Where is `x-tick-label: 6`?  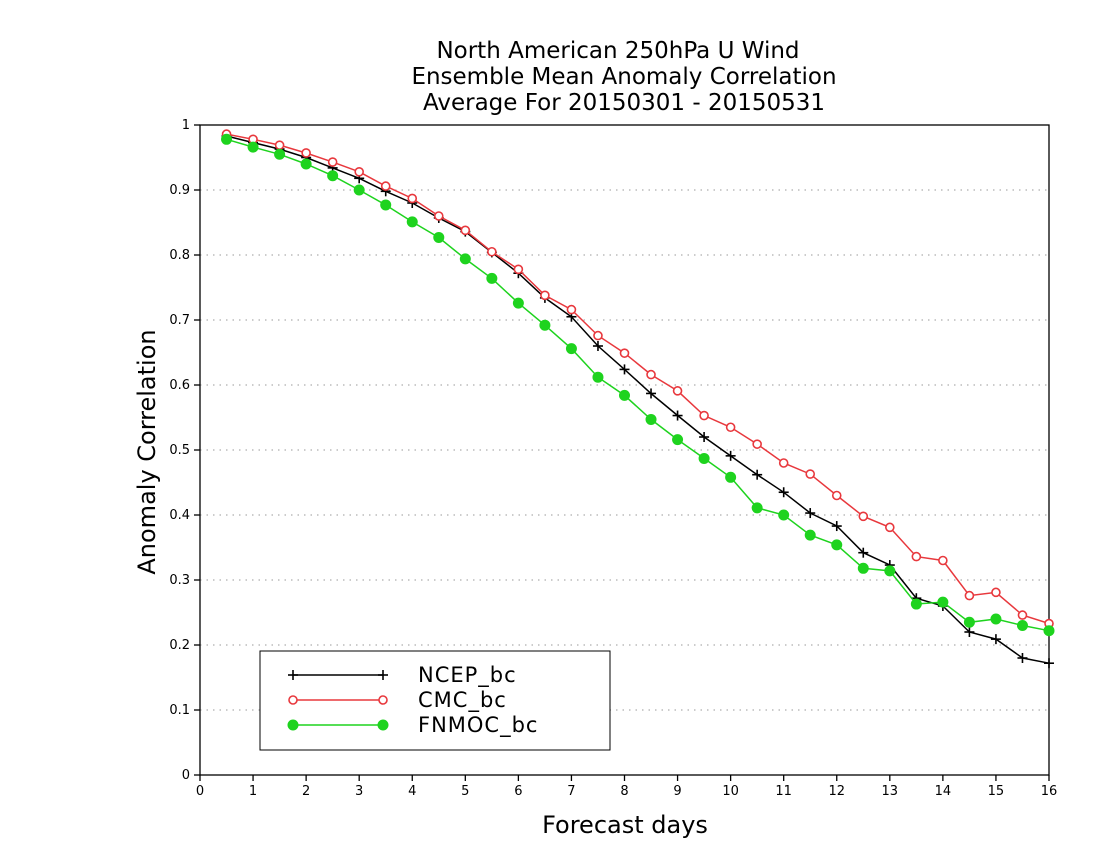 x-tick-label: 6 is located at coordinates (518, 791).